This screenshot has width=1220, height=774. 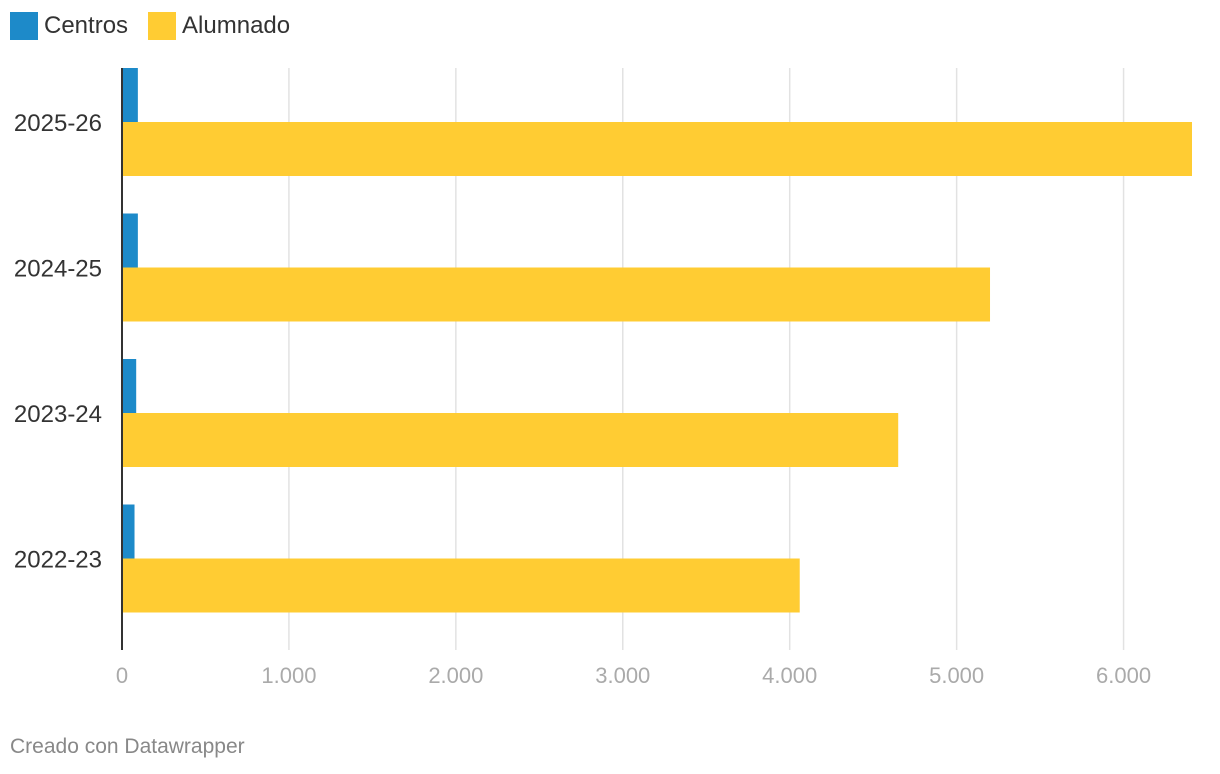 I want to click on x-tick-label-4: 4.000, so click(x=789, y=675).